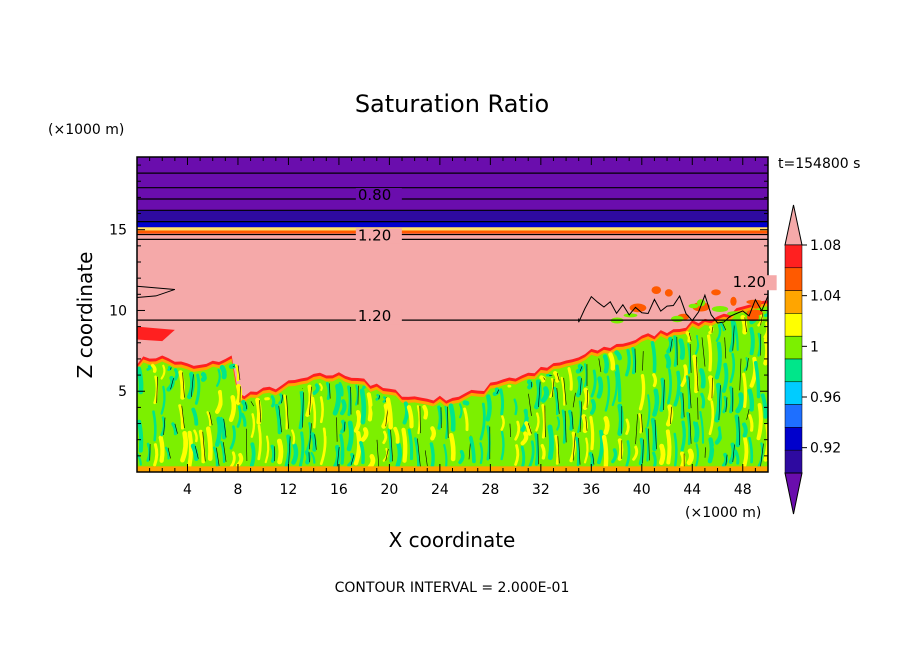  I want to click on left-wisp-contour, so click(156, 292).